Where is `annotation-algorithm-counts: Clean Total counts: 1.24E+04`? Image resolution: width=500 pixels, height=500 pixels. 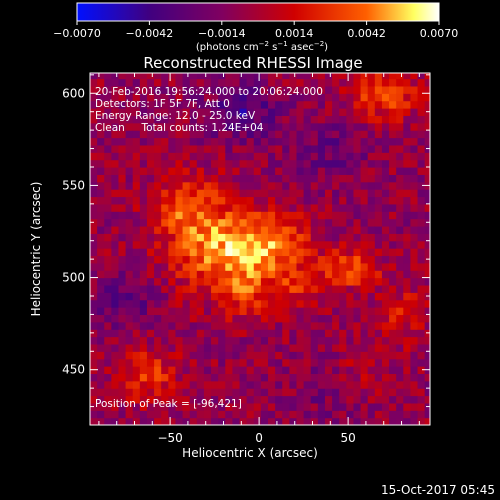 annotation-algorithm-counts: Clean Total counts: 1.24E+04 is located at coordinates (179, 128).